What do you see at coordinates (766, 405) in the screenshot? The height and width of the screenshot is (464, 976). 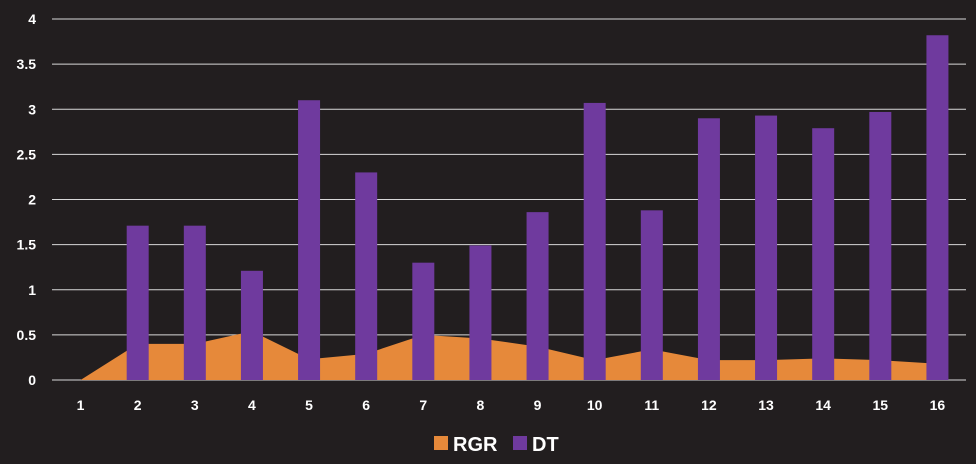 I see `x-tick-label: 13` at bounding box center [766, 405].